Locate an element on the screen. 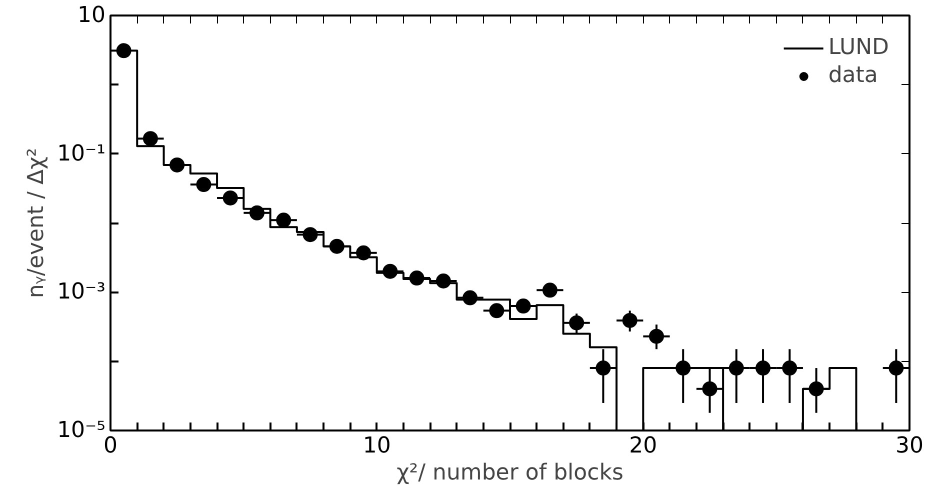  y-axis-title: nᵧ/event / Δχ² is located at coordinates (37, 223).